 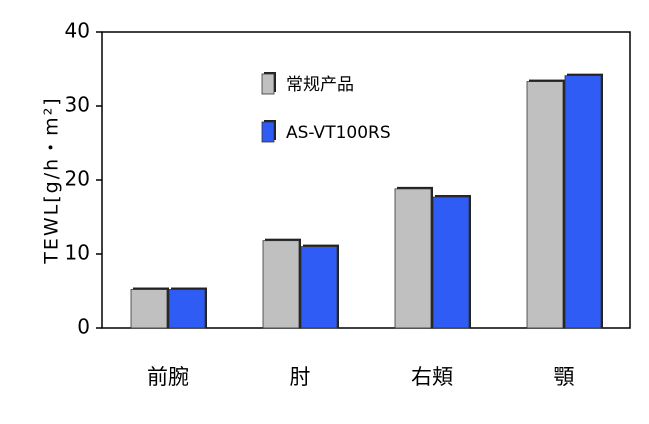 What do you see at coordinates (52, 180) in the screenshot?
I see `y-axis-label: TEWL[g/h・m²]` at bounding box center [52, 180].